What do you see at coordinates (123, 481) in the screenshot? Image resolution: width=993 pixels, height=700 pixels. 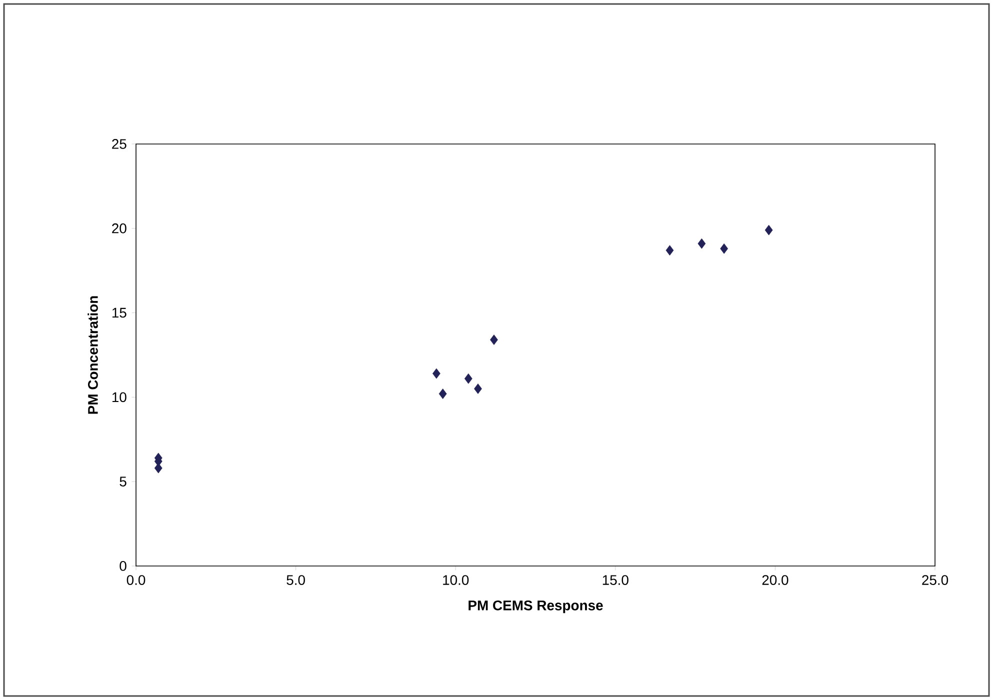 I see `y-tick-label: 5` at bounding box center [123, 481].